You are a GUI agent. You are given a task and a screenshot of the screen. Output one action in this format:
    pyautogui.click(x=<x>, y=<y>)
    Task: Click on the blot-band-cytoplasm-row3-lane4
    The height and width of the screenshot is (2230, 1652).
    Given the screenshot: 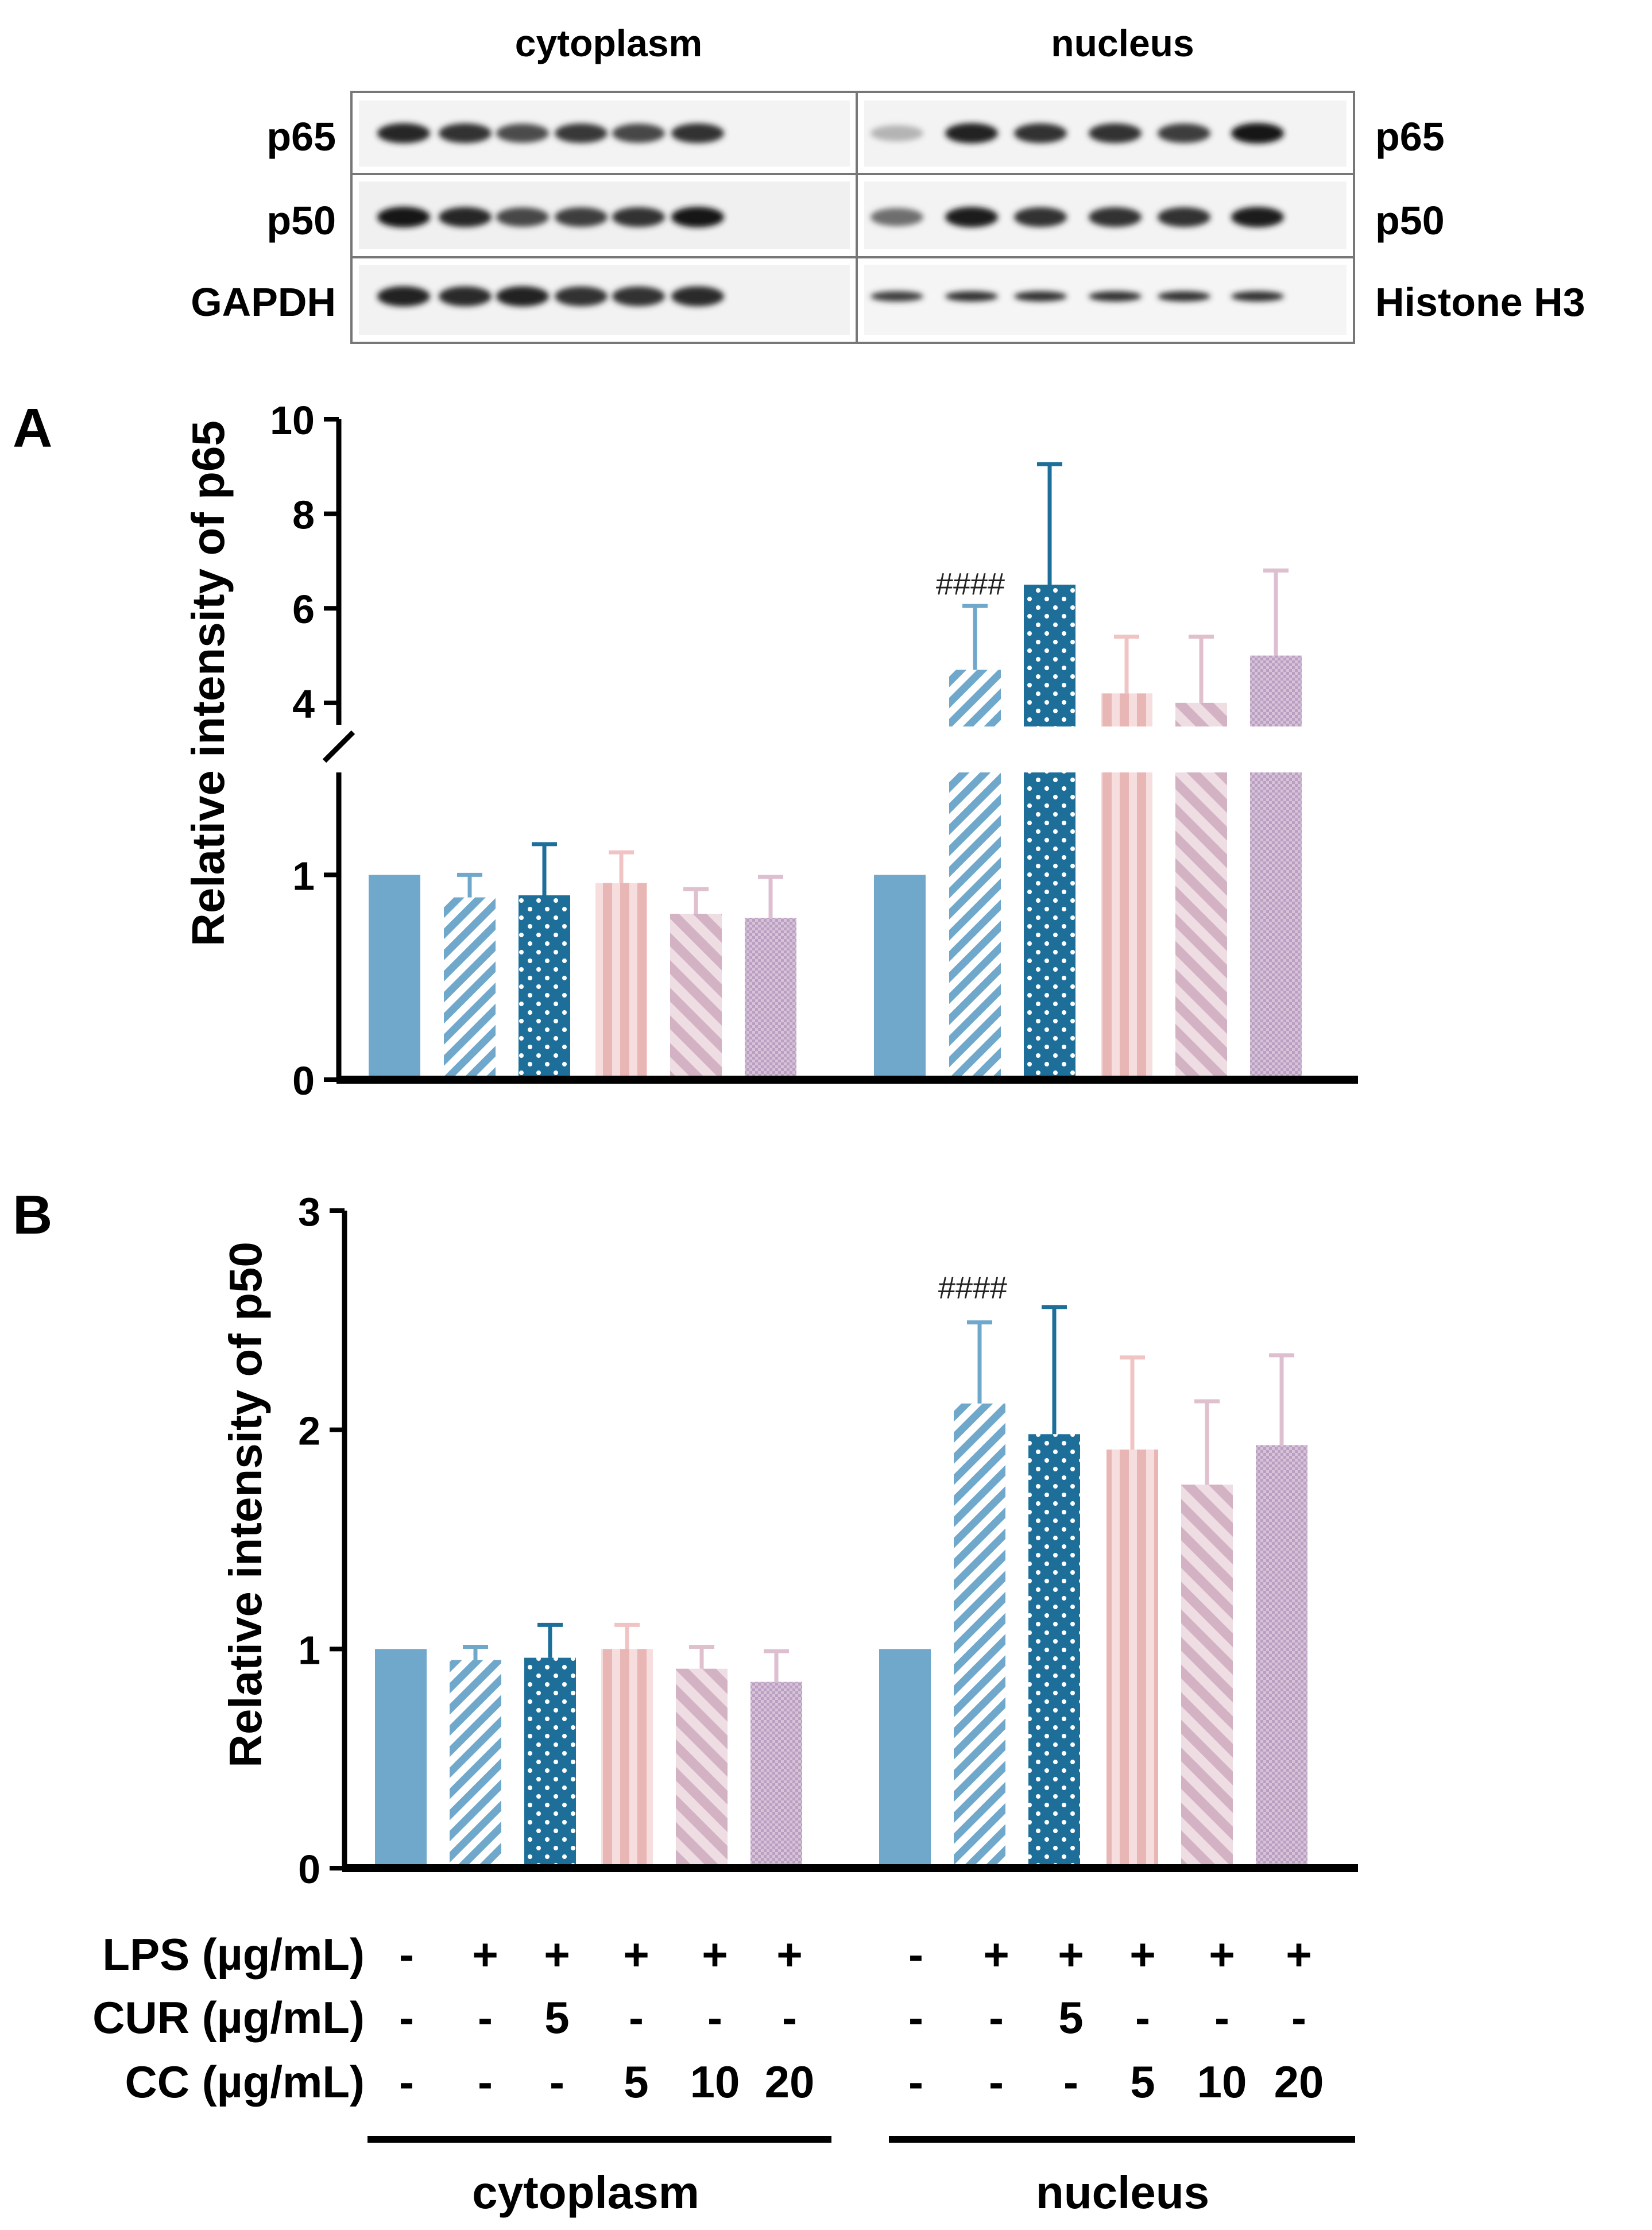 What is the action you would take?
    pyautogui.click(x=581, y=296)
    